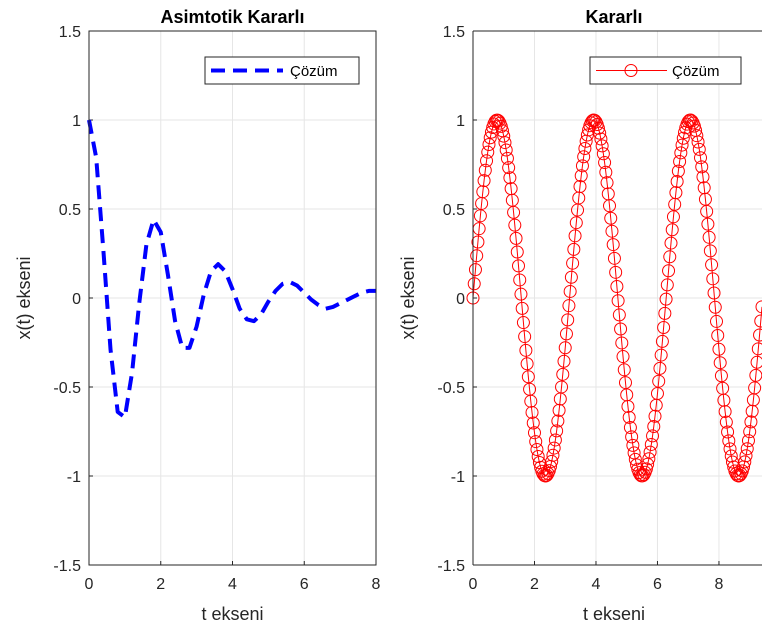 The width and height of the screenshot is (762, 639). I want to click on x-tick-label: 6, so click(304, 584).